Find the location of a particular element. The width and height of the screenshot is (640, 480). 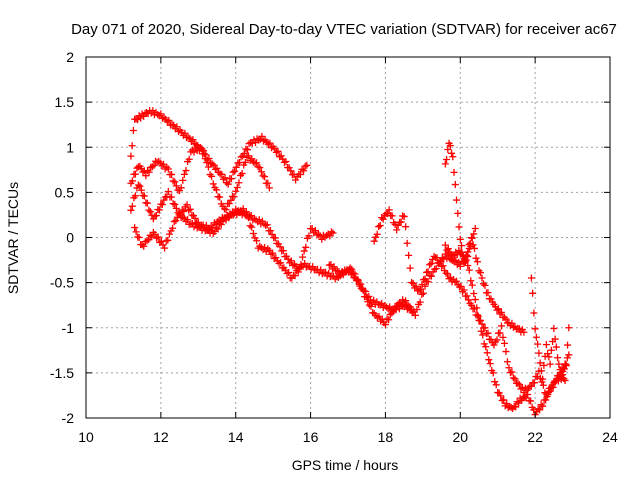

x-tick-label: 12 is located at coordinates (161, 437).